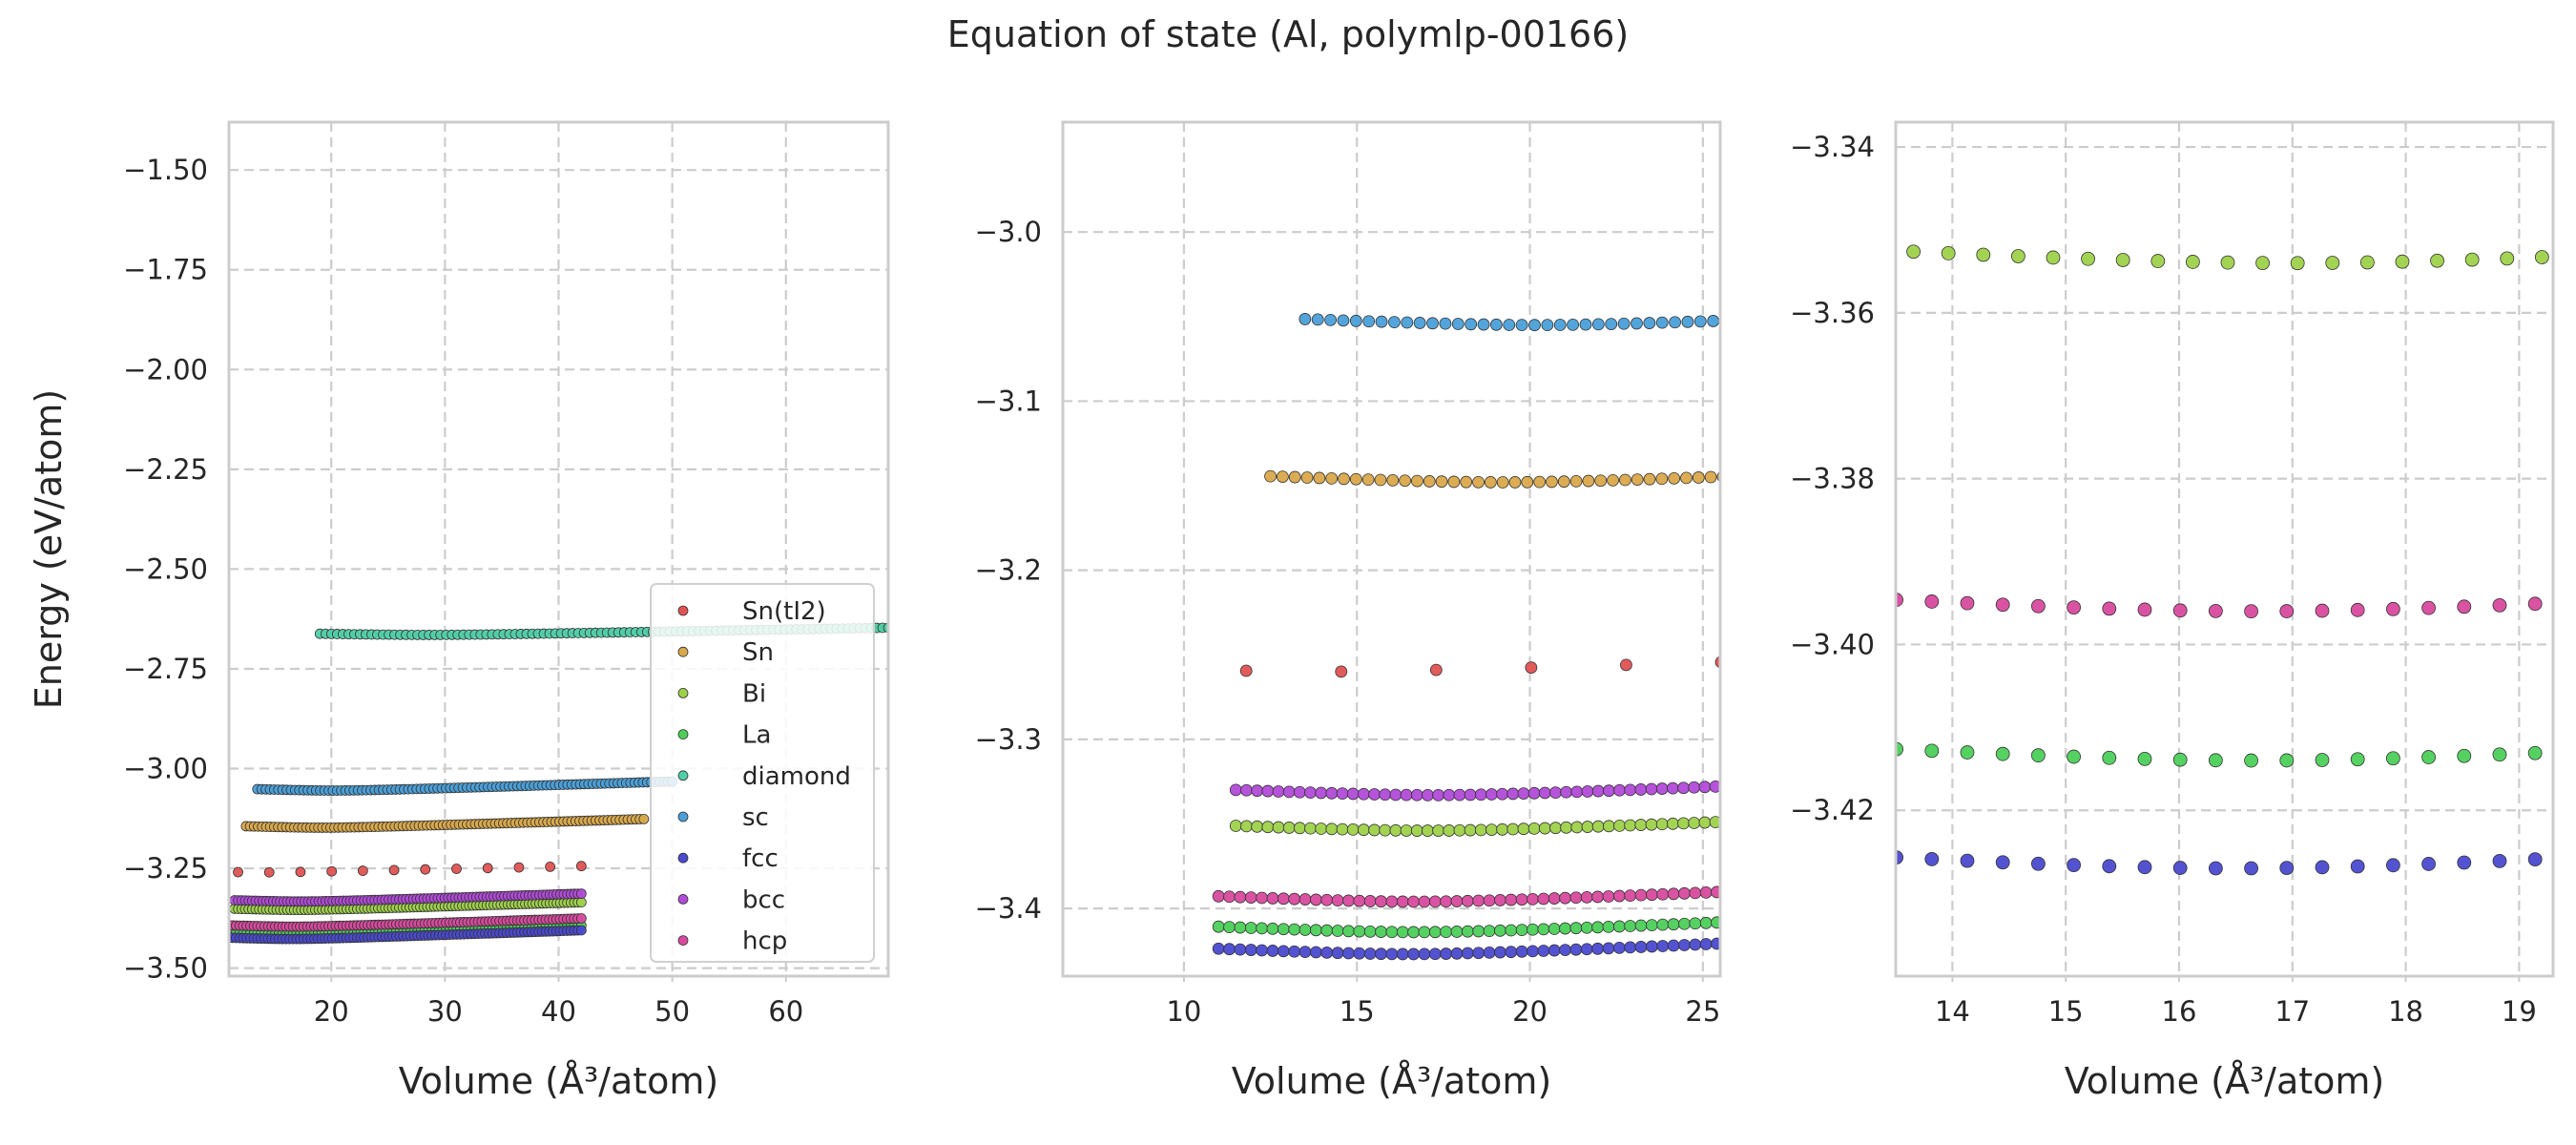 The height and width of the screenshot is (1145, 2576). Describe the element at coordinates (331, 1012) in the screenshot. I see `x-tick-label: 20` at that location.